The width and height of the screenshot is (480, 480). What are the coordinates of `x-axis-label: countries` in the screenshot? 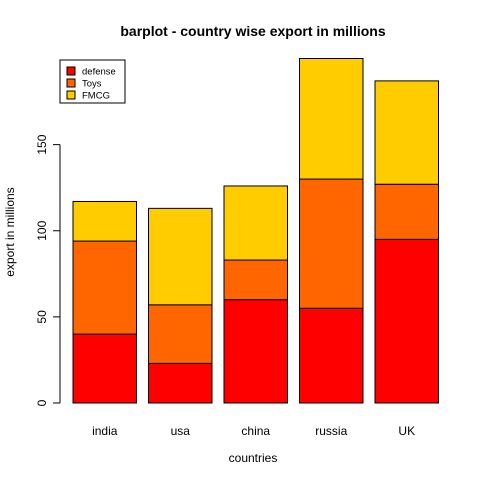 It's located at (253, 458).